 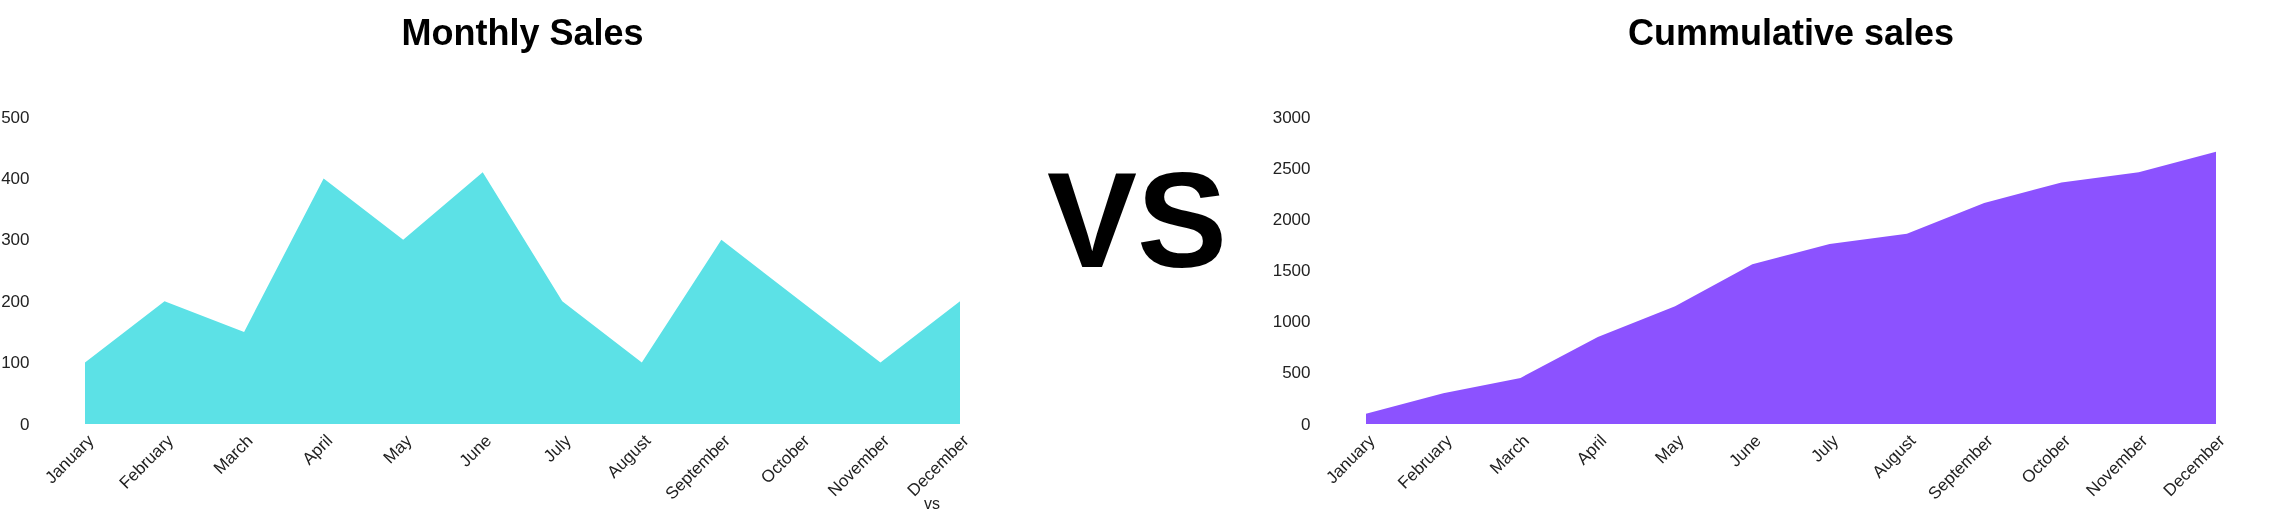 I want to click on text: vs, so click(x=932, y=503).